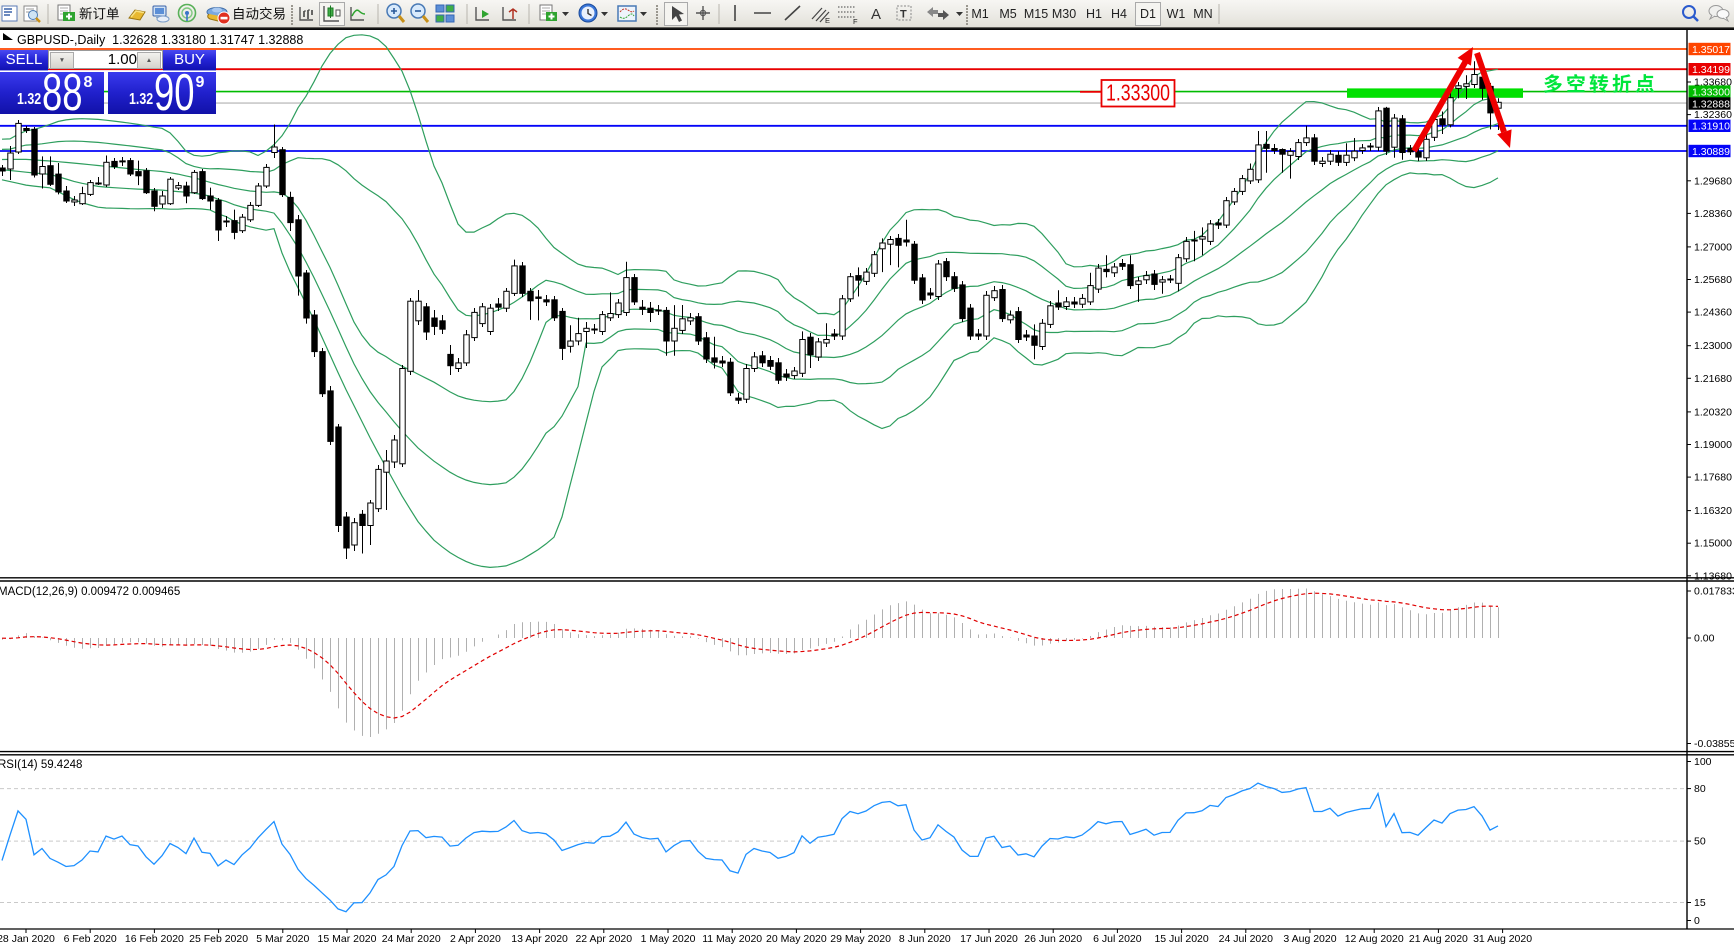 Image resolution: width=1734 pixels, height=951 pixels. What do you see at coordinates (1703, 762) in the screenshot?
I see `svg-text: 100` at bounding box center [1703, 762].